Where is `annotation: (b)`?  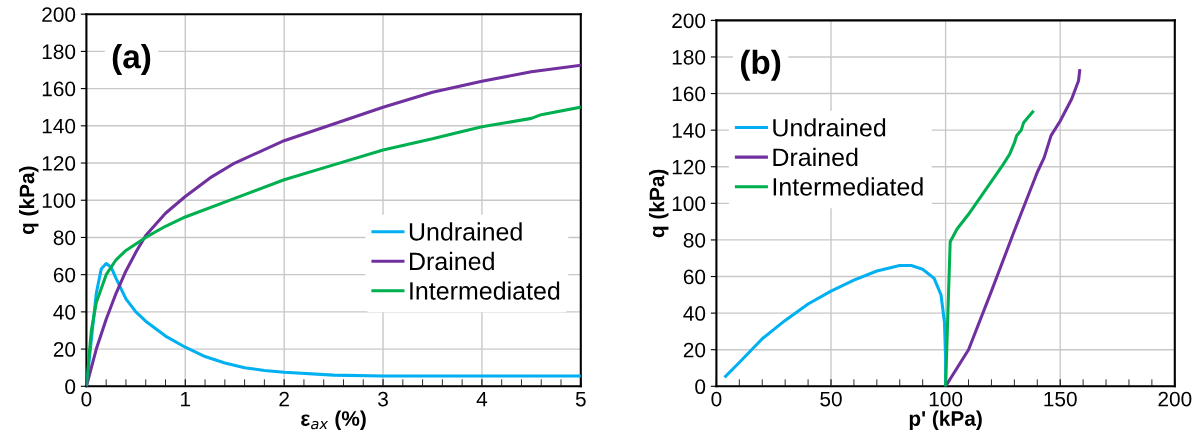 annotation: (b) is located at coordinates (760, 65).